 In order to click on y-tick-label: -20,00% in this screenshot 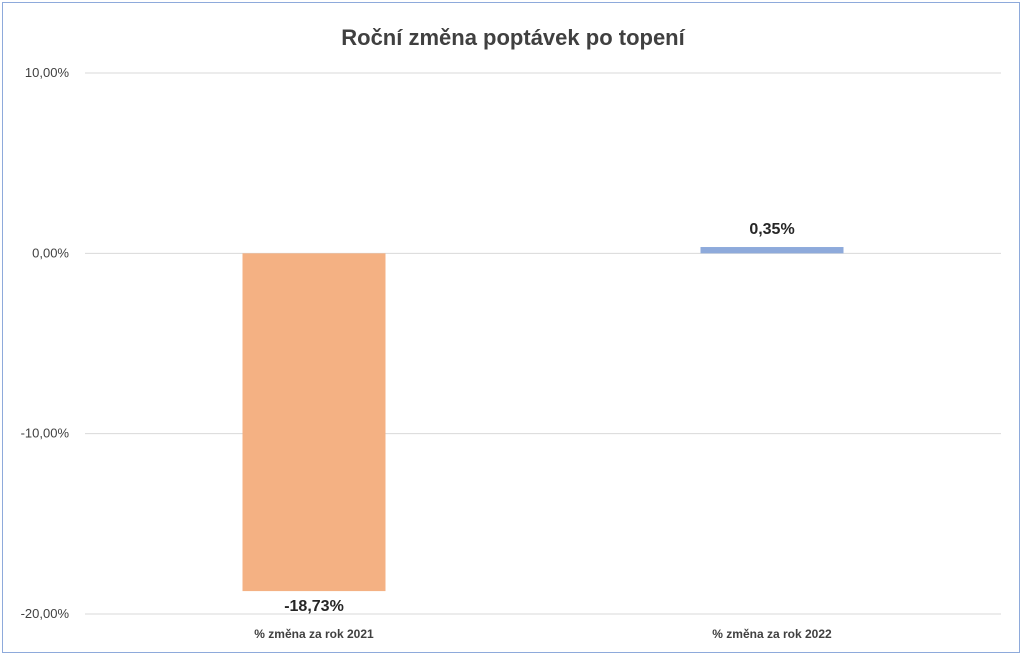, I will do `click(45, 613)`.